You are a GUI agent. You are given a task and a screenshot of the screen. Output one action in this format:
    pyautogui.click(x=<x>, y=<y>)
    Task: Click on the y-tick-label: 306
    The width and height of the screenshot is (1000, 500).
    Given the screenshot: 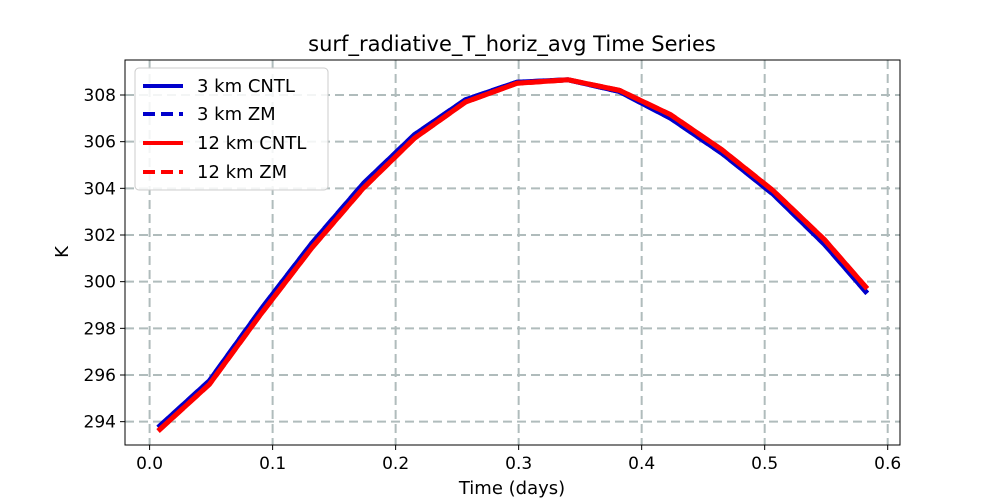 What is the action you would take?
    pyautogui.click(x=100, y=143)
    